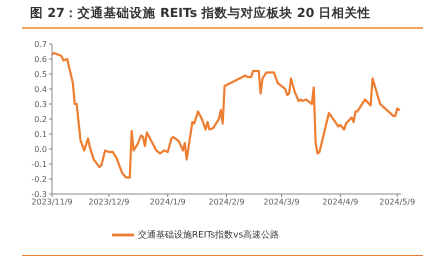  What do you see at coordinates (40, 44) in the screenshot?
I see `y-tick-label: 0.7` at bounding box center [40, 44].